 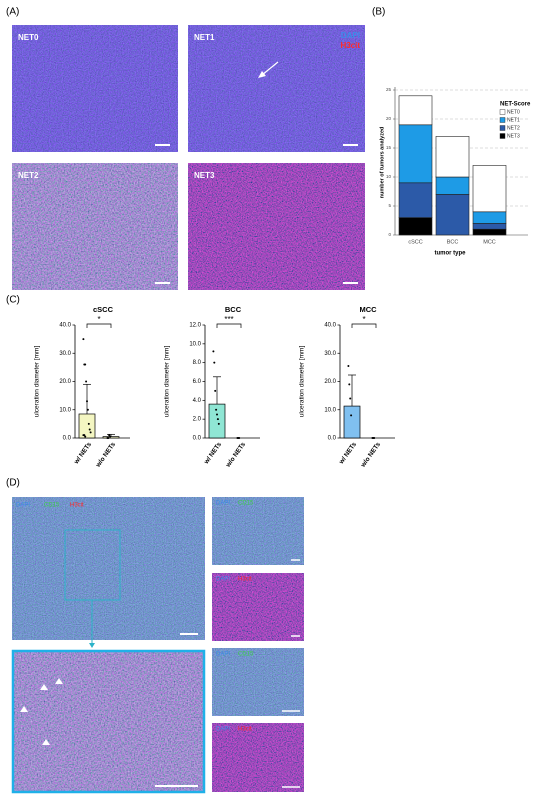 I want to click on legend-title: NET-Score, so click(x=515, y=105).